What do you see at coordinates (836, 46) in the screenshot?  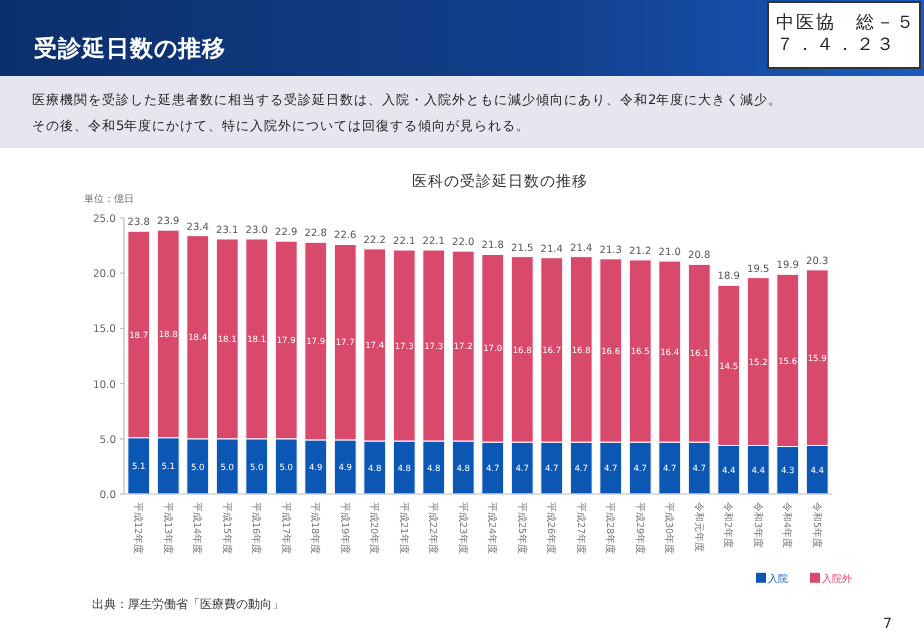 I see `text: ７．４．２３` at bounding box center [836, 46].